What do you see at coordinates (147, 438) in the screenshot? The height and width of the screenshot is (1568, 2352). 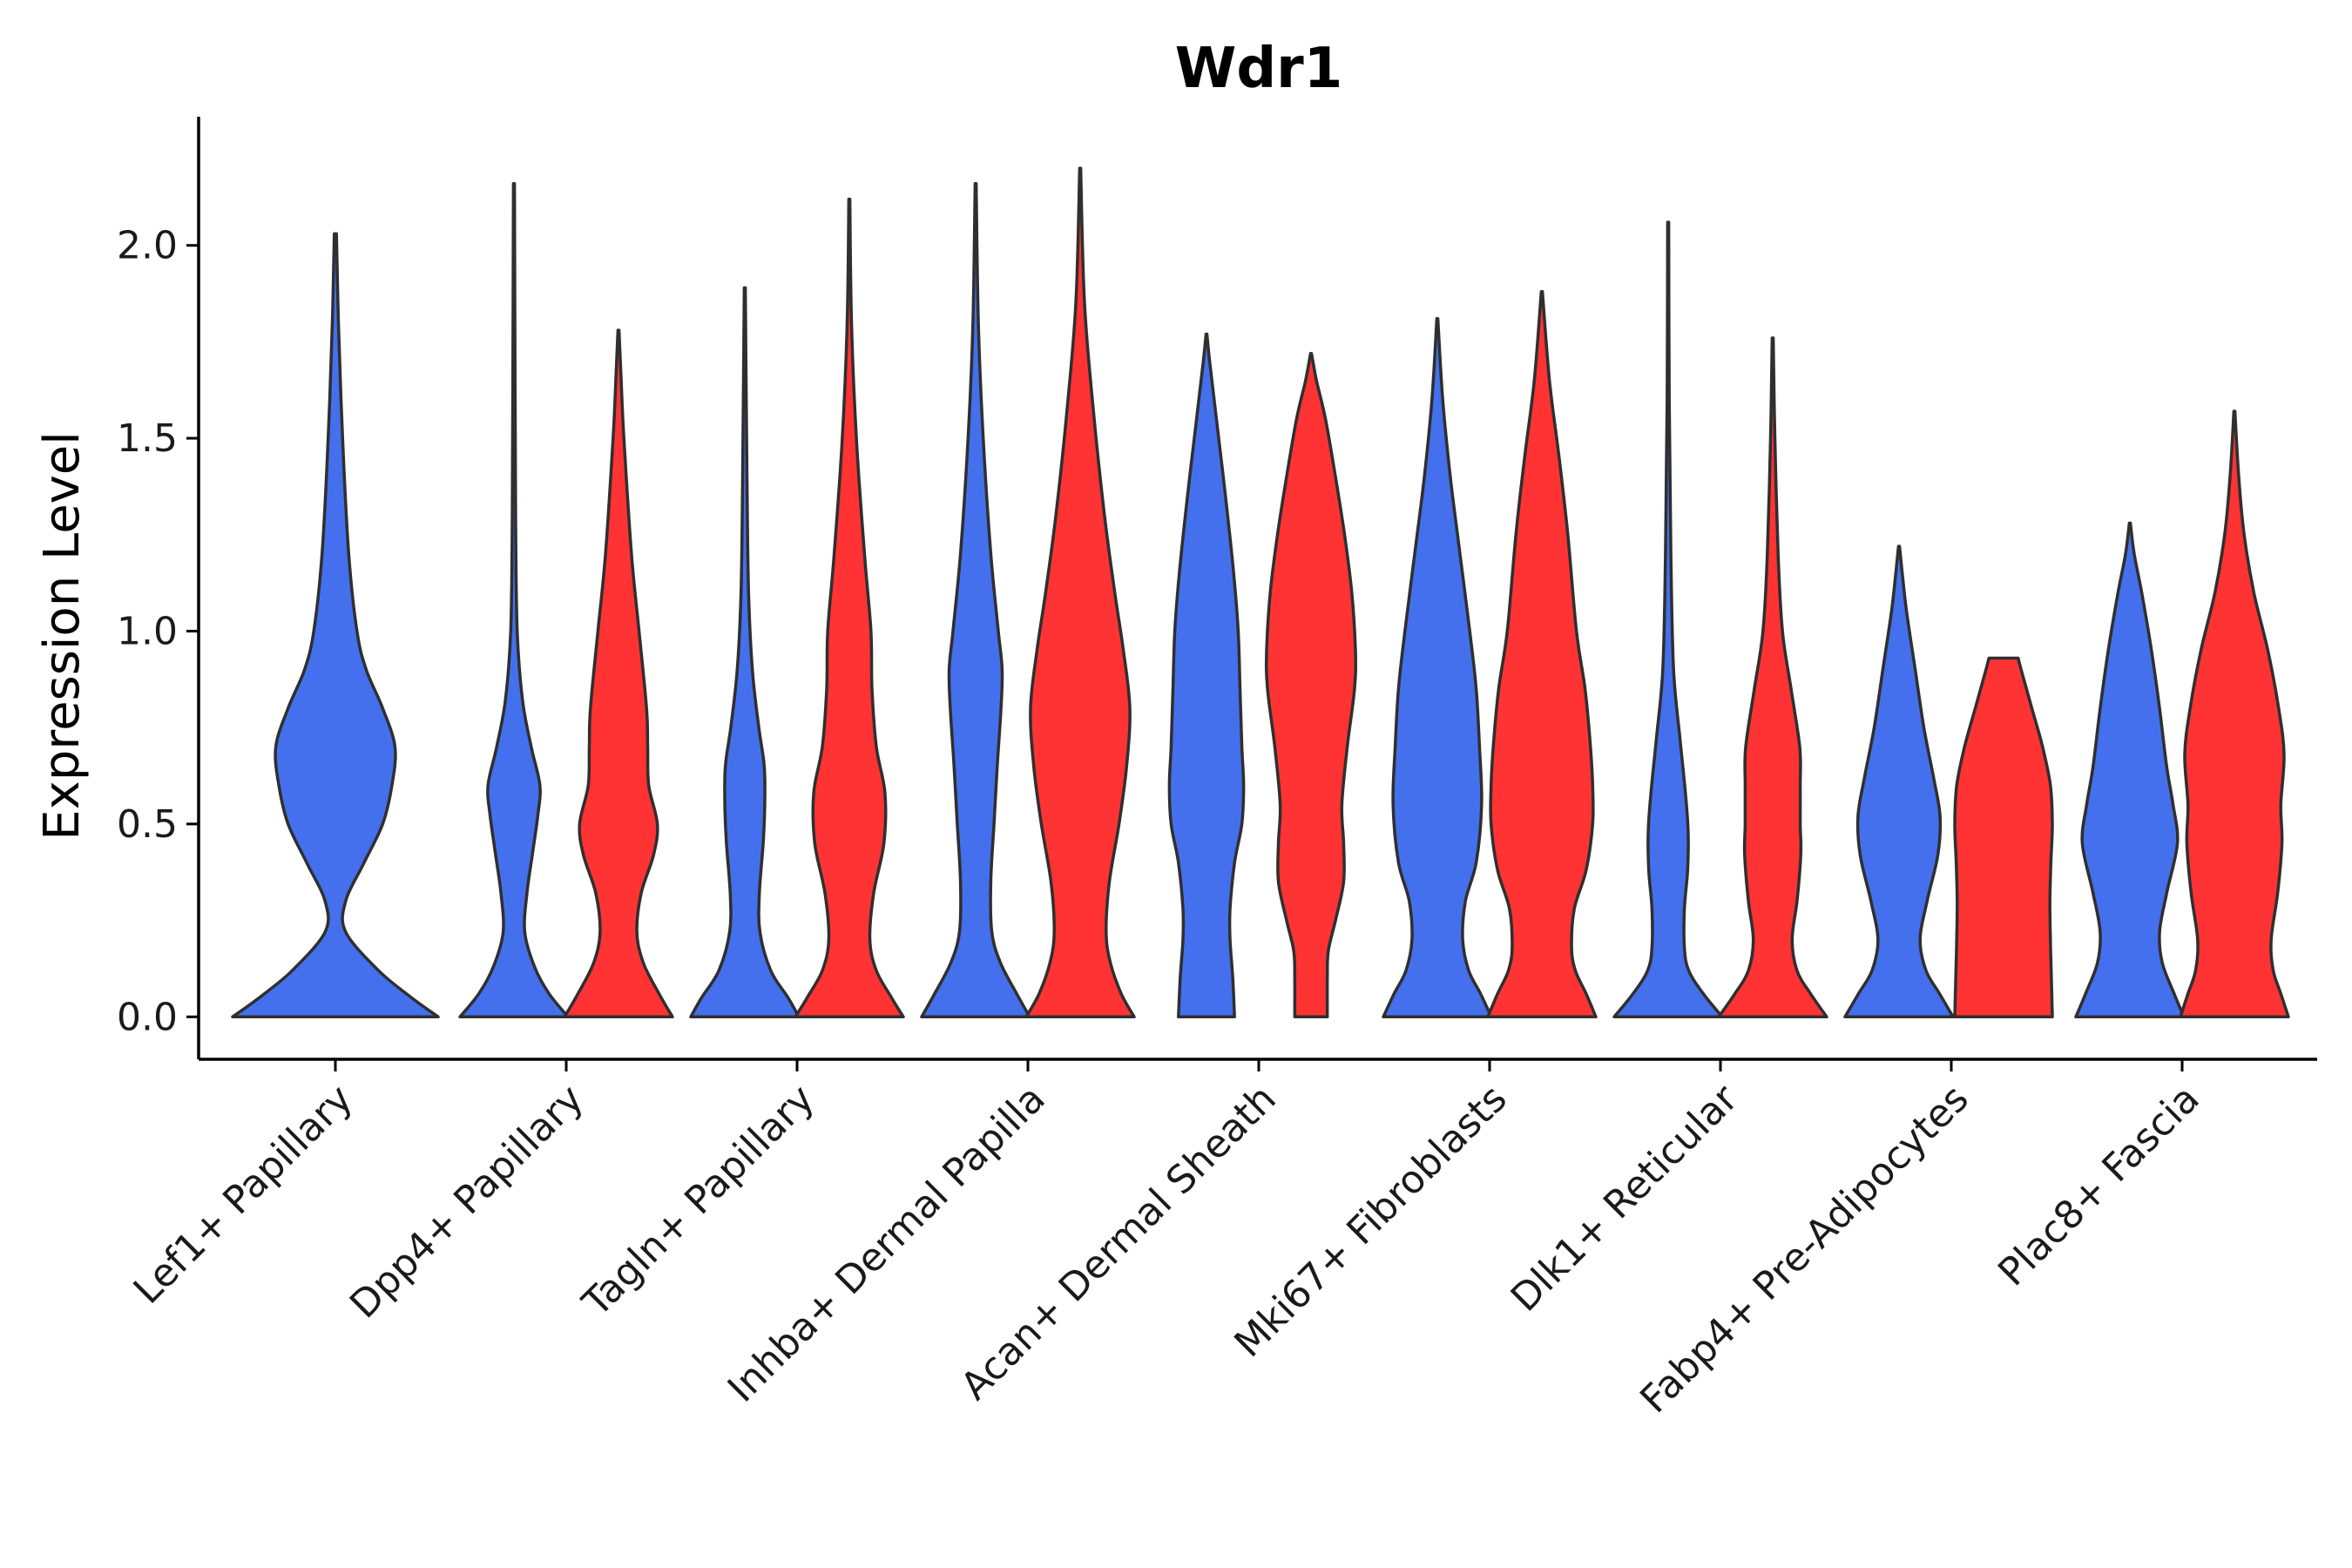 I see `y-tick-label: 1.5` at bounding box center [147, 438].